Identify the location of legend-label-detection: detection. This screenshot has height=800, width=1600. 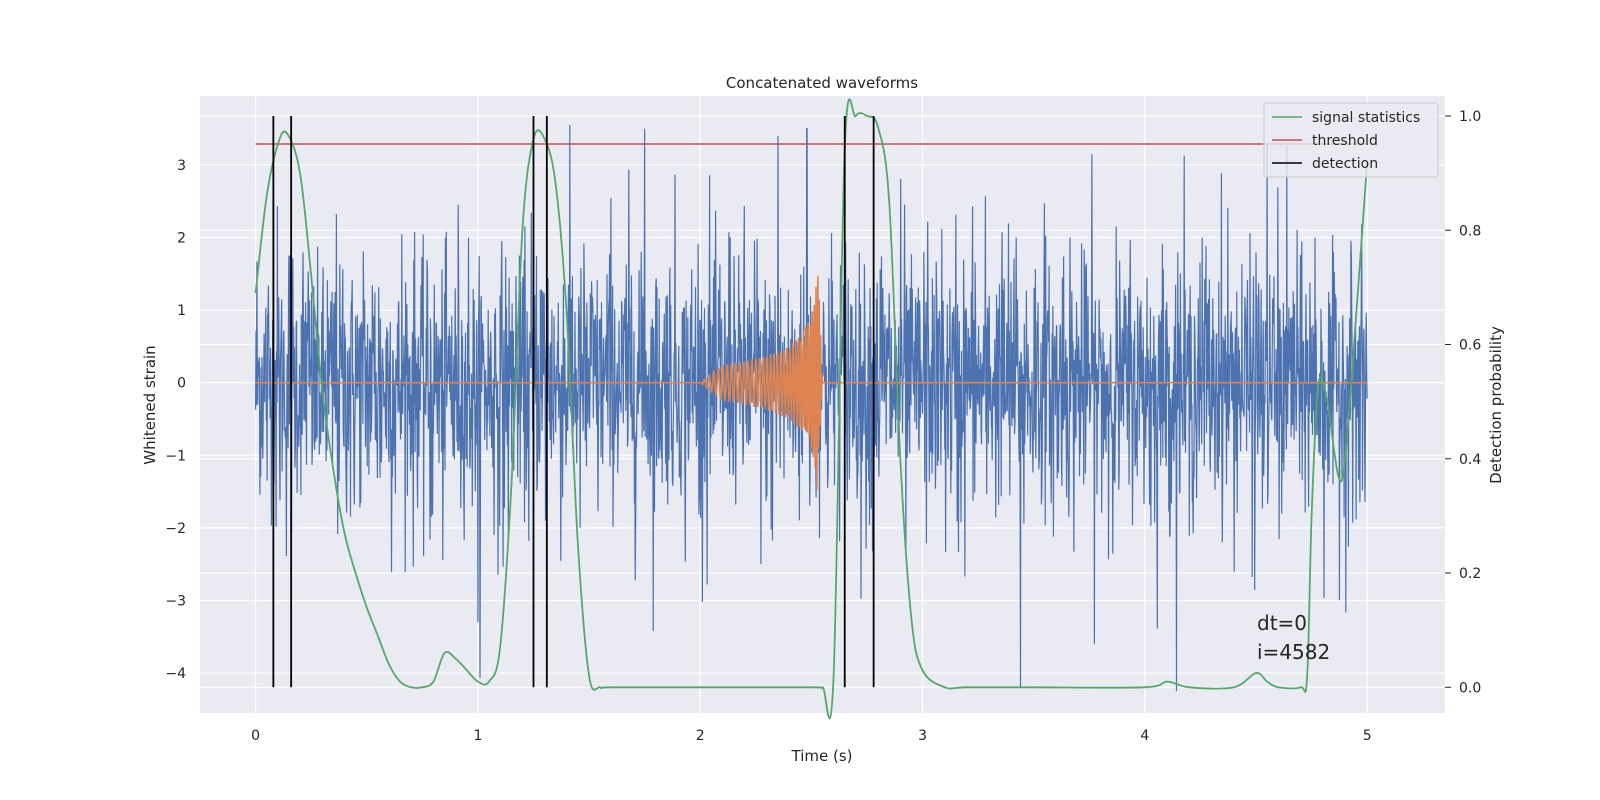
(1345, 164).